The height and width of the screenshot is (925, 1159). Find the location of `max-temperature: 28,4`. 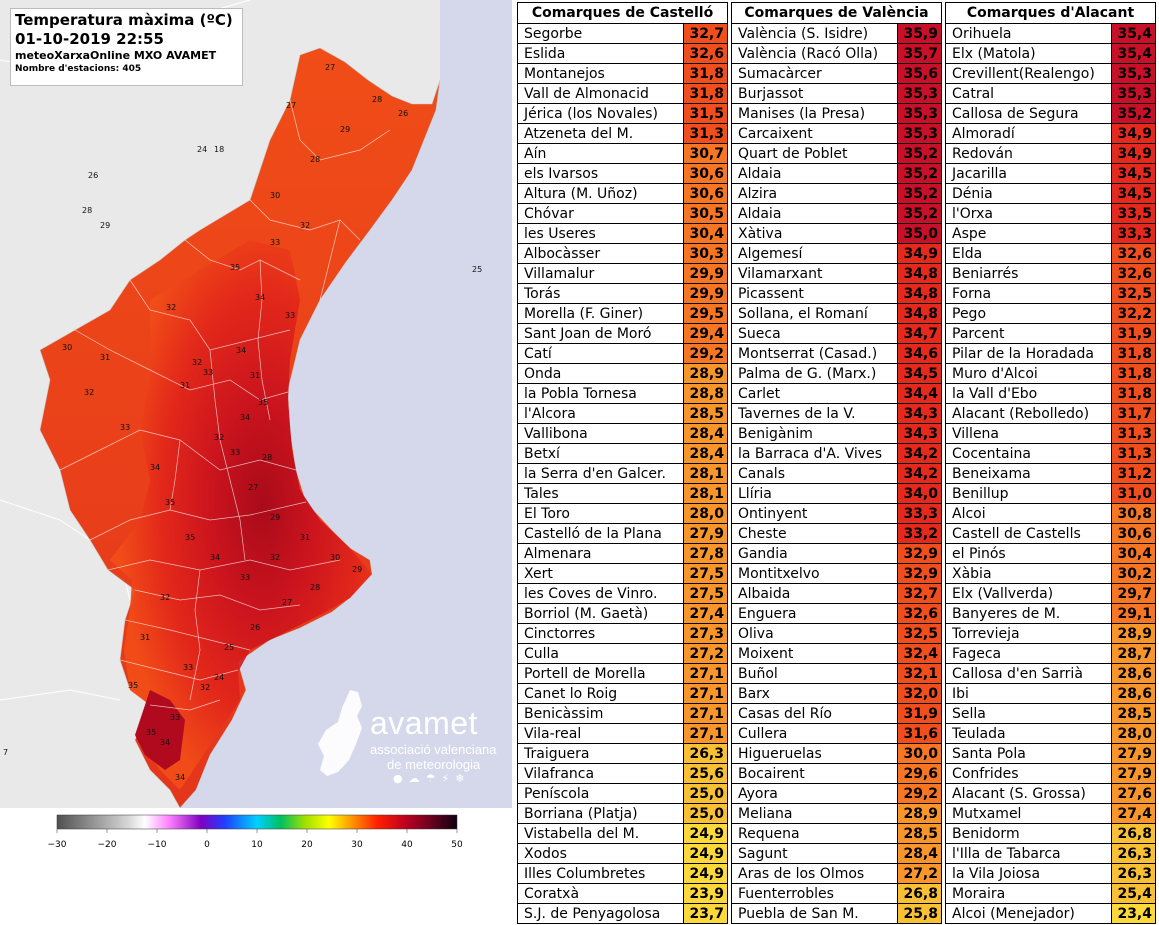

max-temperature: 28,4 is located at coordinates (919, 853).